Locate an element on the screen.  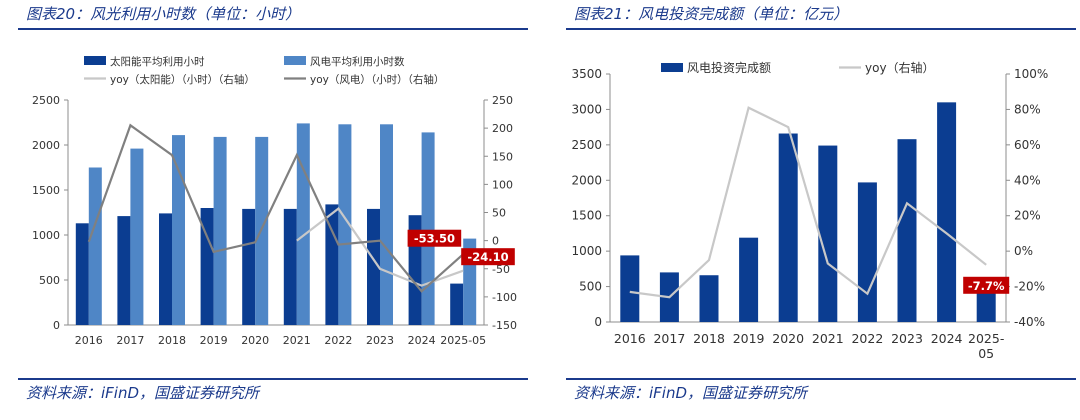
right-tick-label: 150 is located at coordinates (502, 156).